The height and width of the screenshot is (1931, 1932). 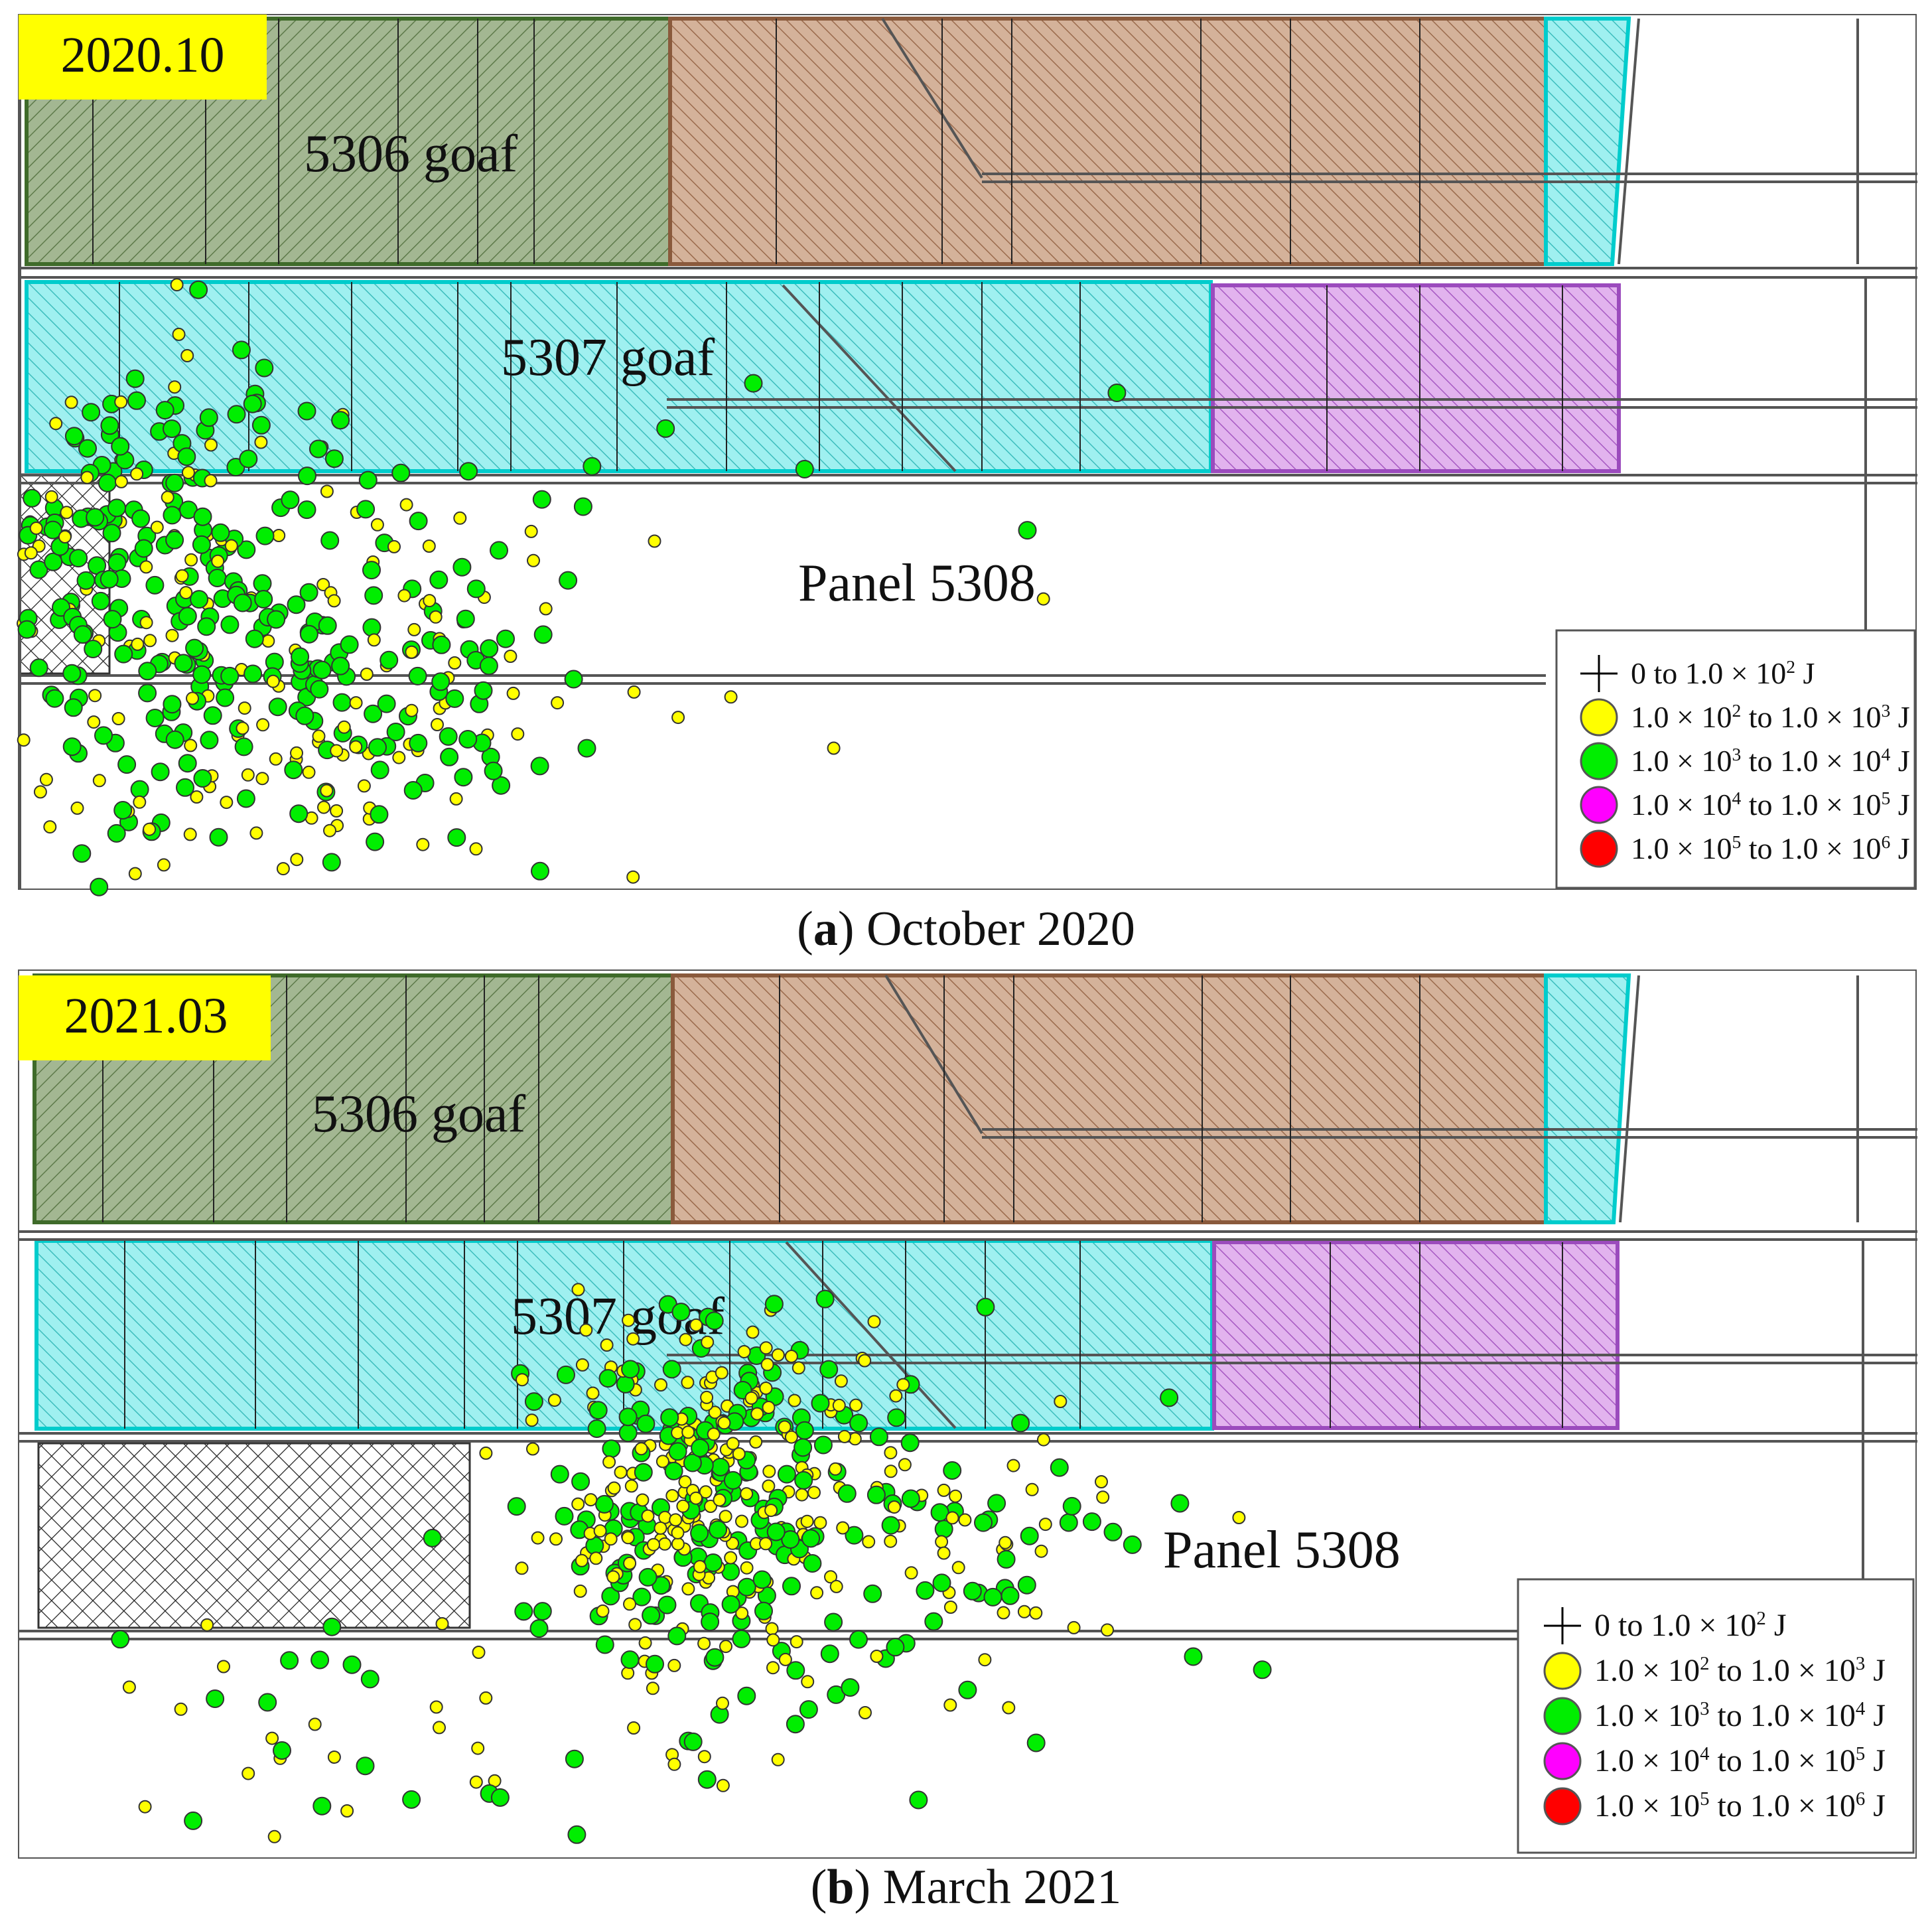 What do you see at coordinates (419, 1114) in the screenshot?
I see `label-5306-goaf: 5306 goaf` at bounding box center [419, 1114].